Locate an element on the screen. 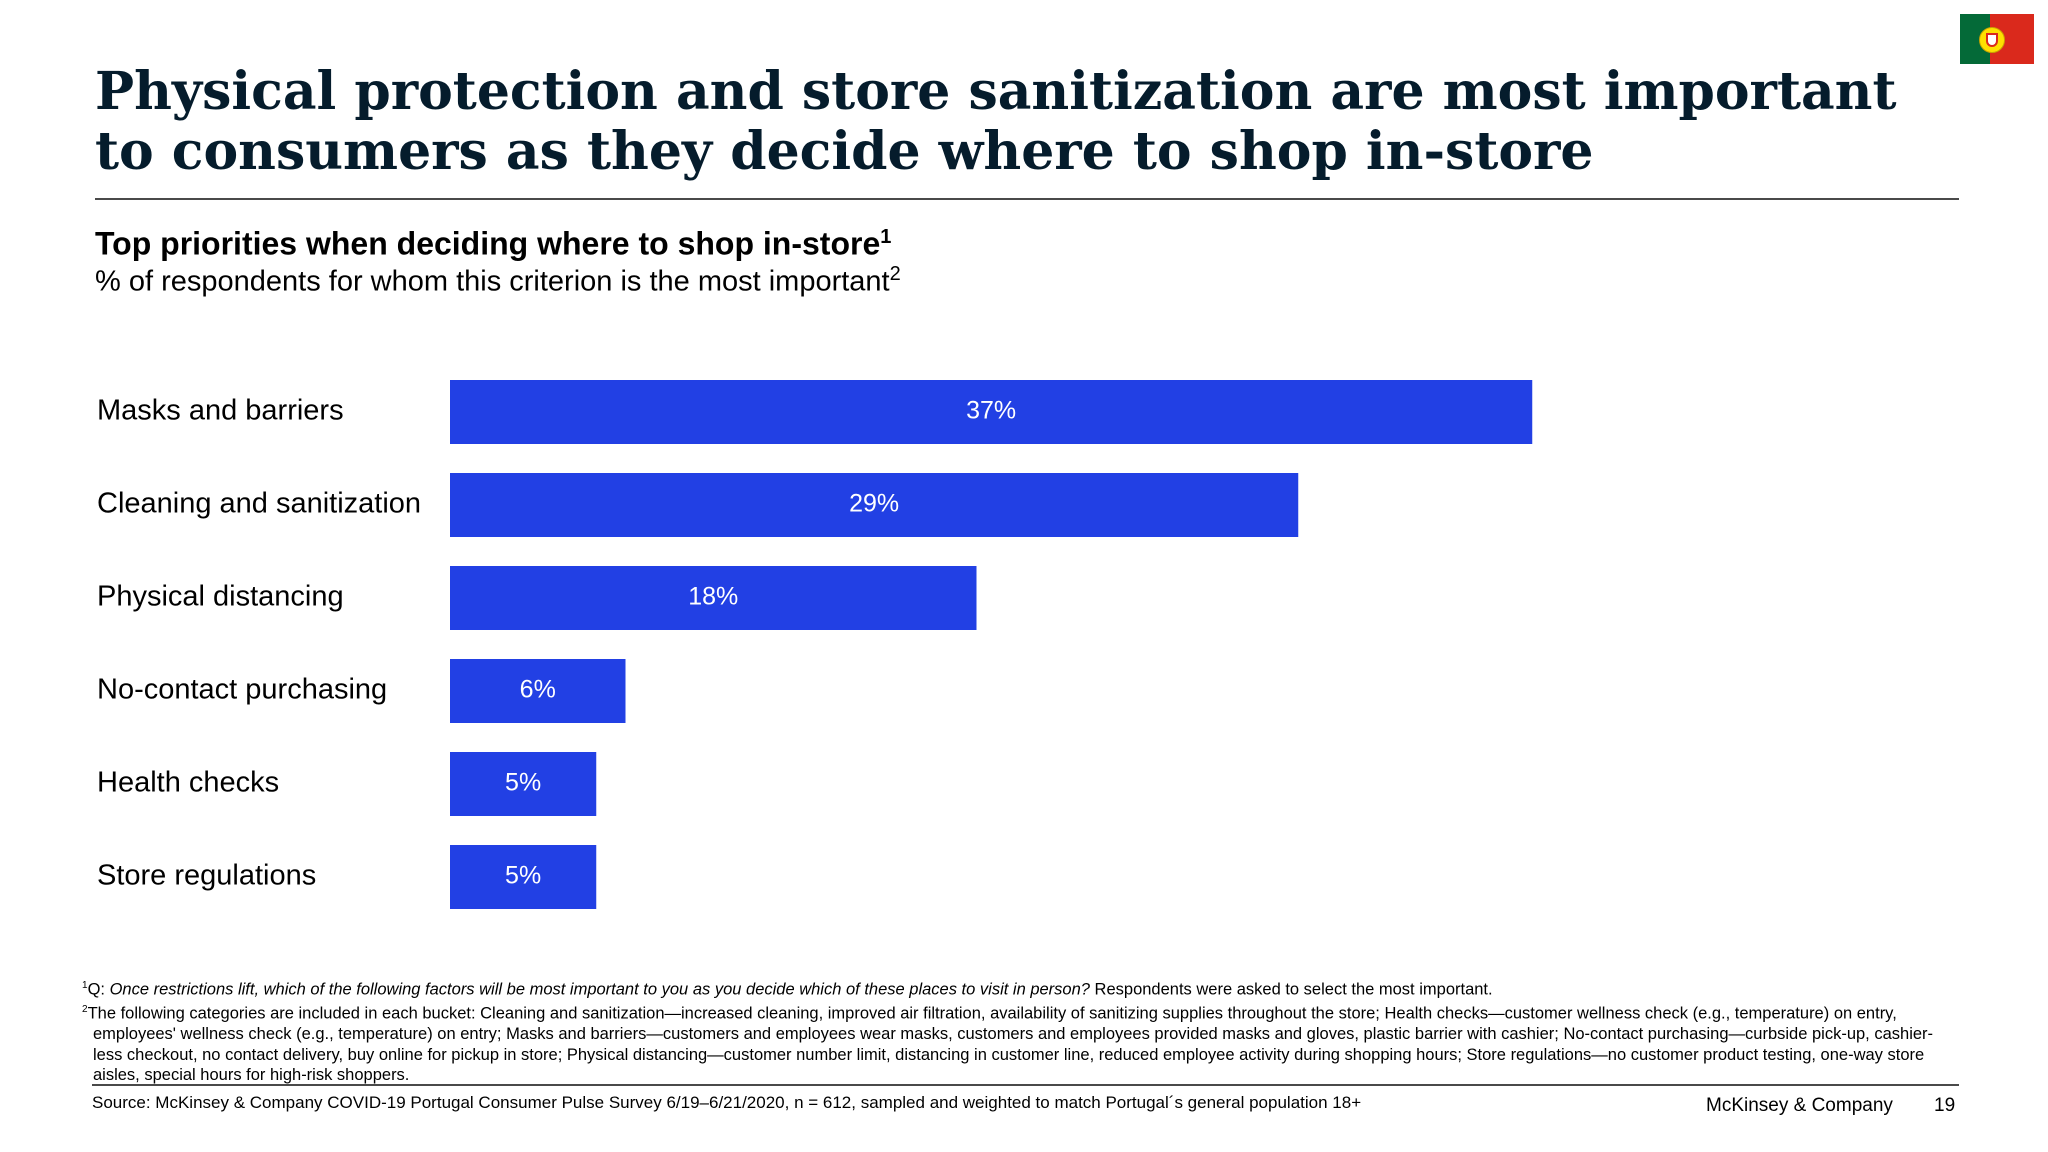  category-label: Cleaning and sanitization is located at coordinates (259, 504).